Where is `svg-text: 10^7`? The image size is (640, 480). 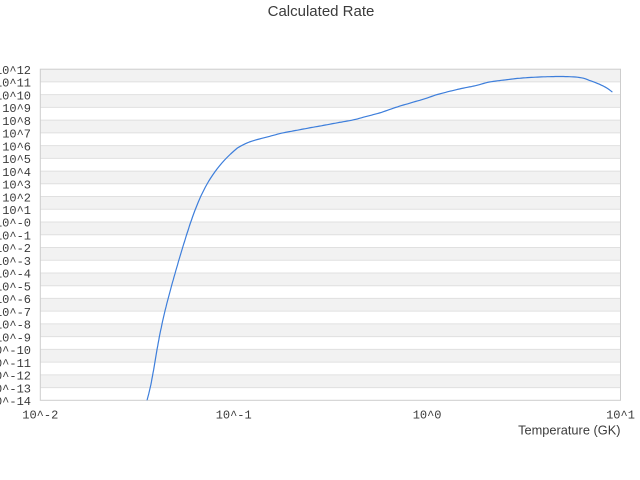
svg-text: 10^7 is located at coordinates (16, 135).